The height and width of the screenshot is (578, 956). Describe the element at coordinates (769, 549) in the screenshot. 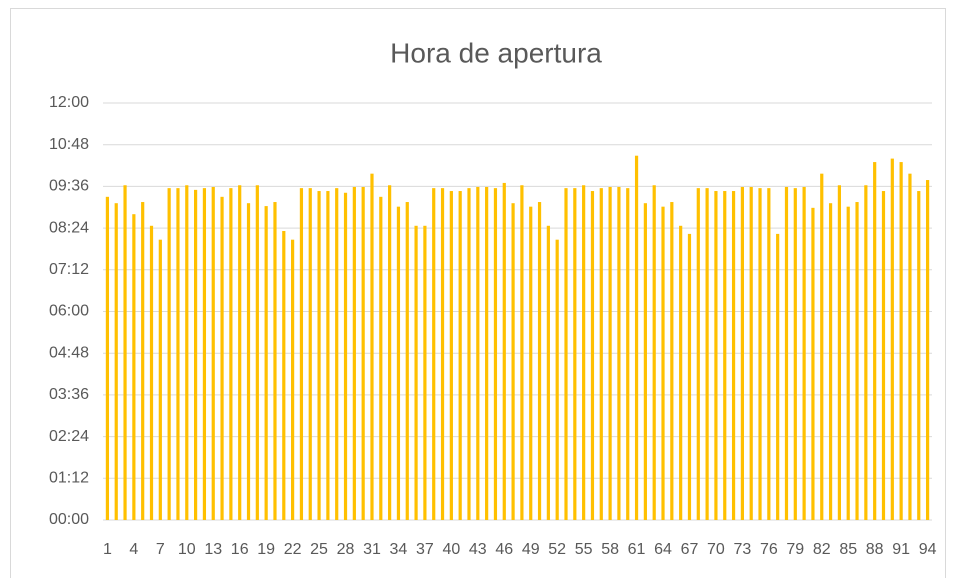

I see `x-tick-label: 76` at that location.